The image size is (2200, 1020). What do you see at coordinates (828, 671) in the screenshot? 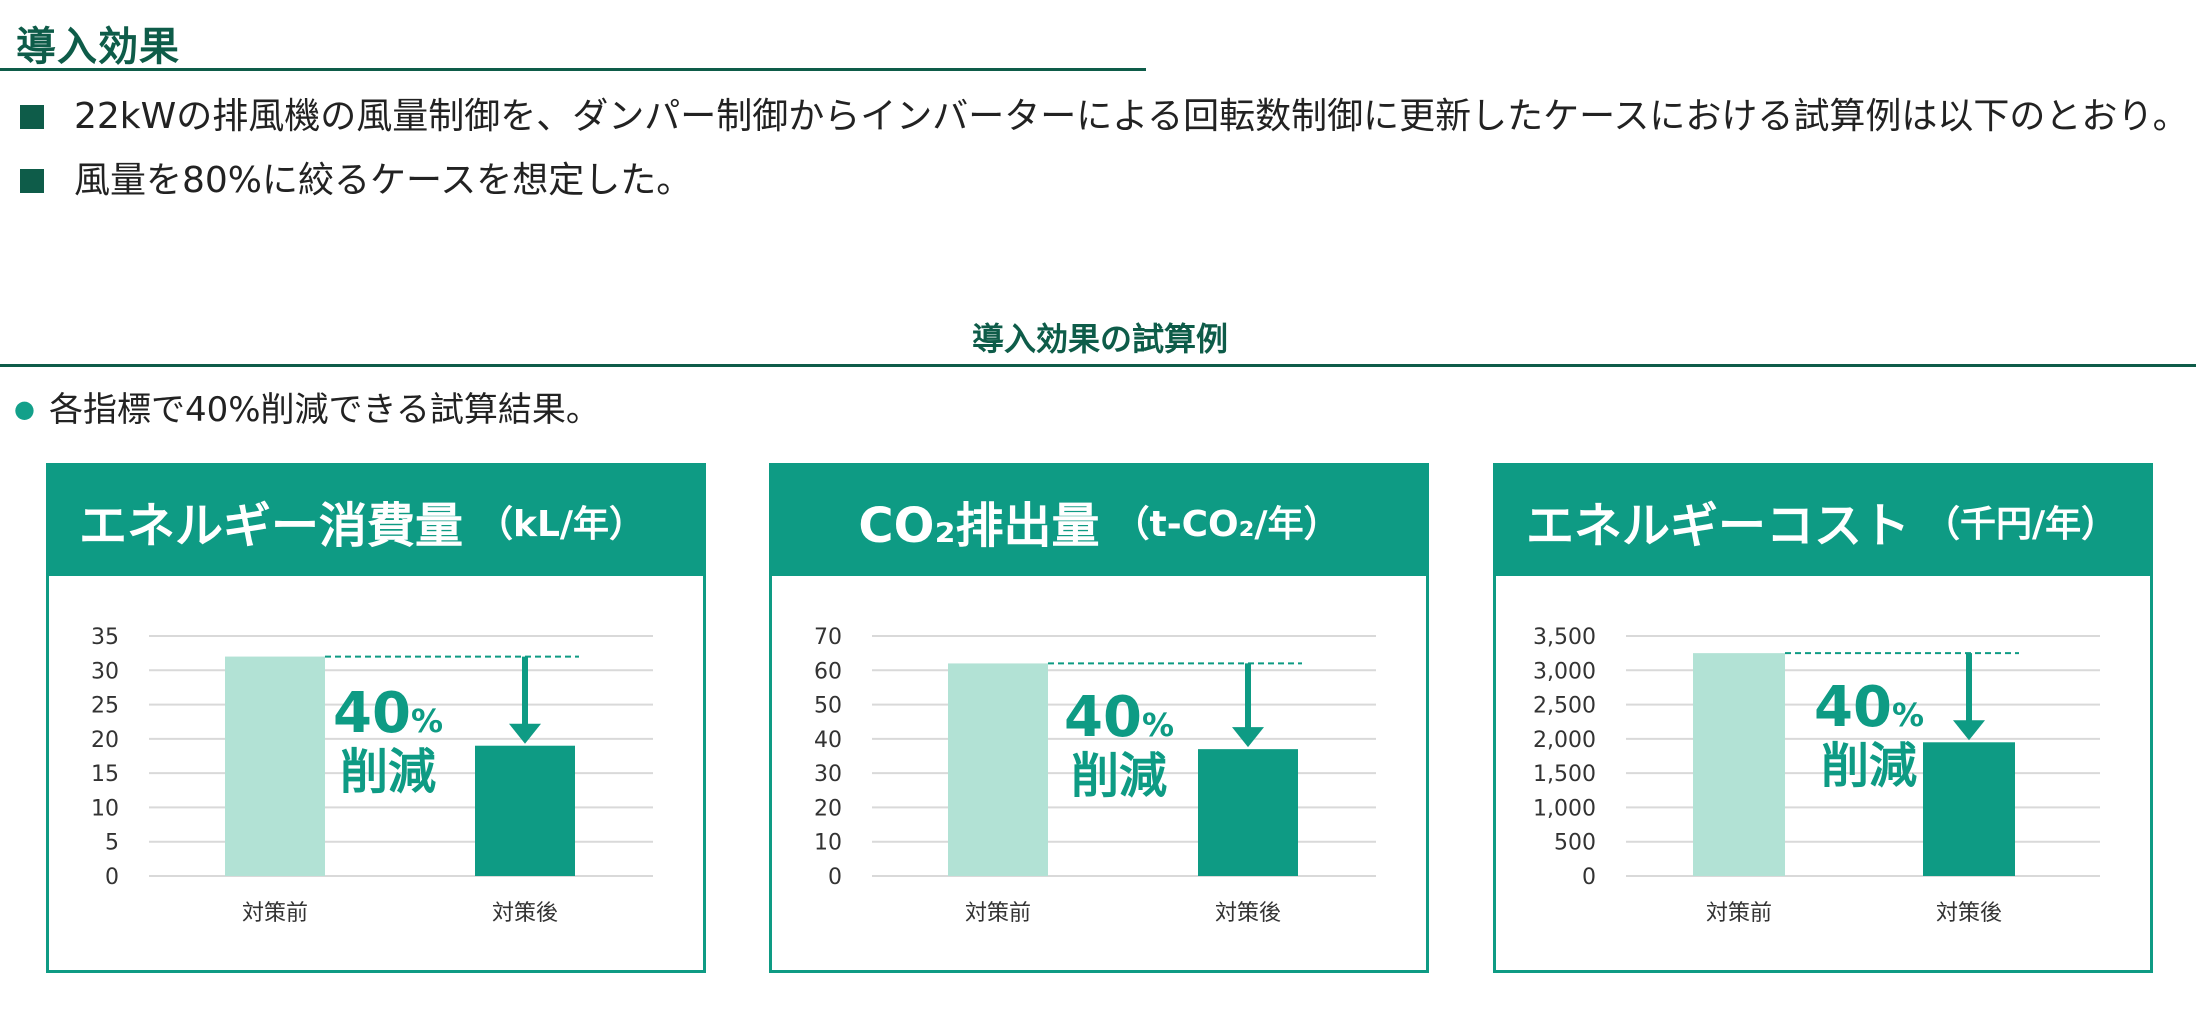
I see `y-tick-label: 60` at bounding box center [828, 671].